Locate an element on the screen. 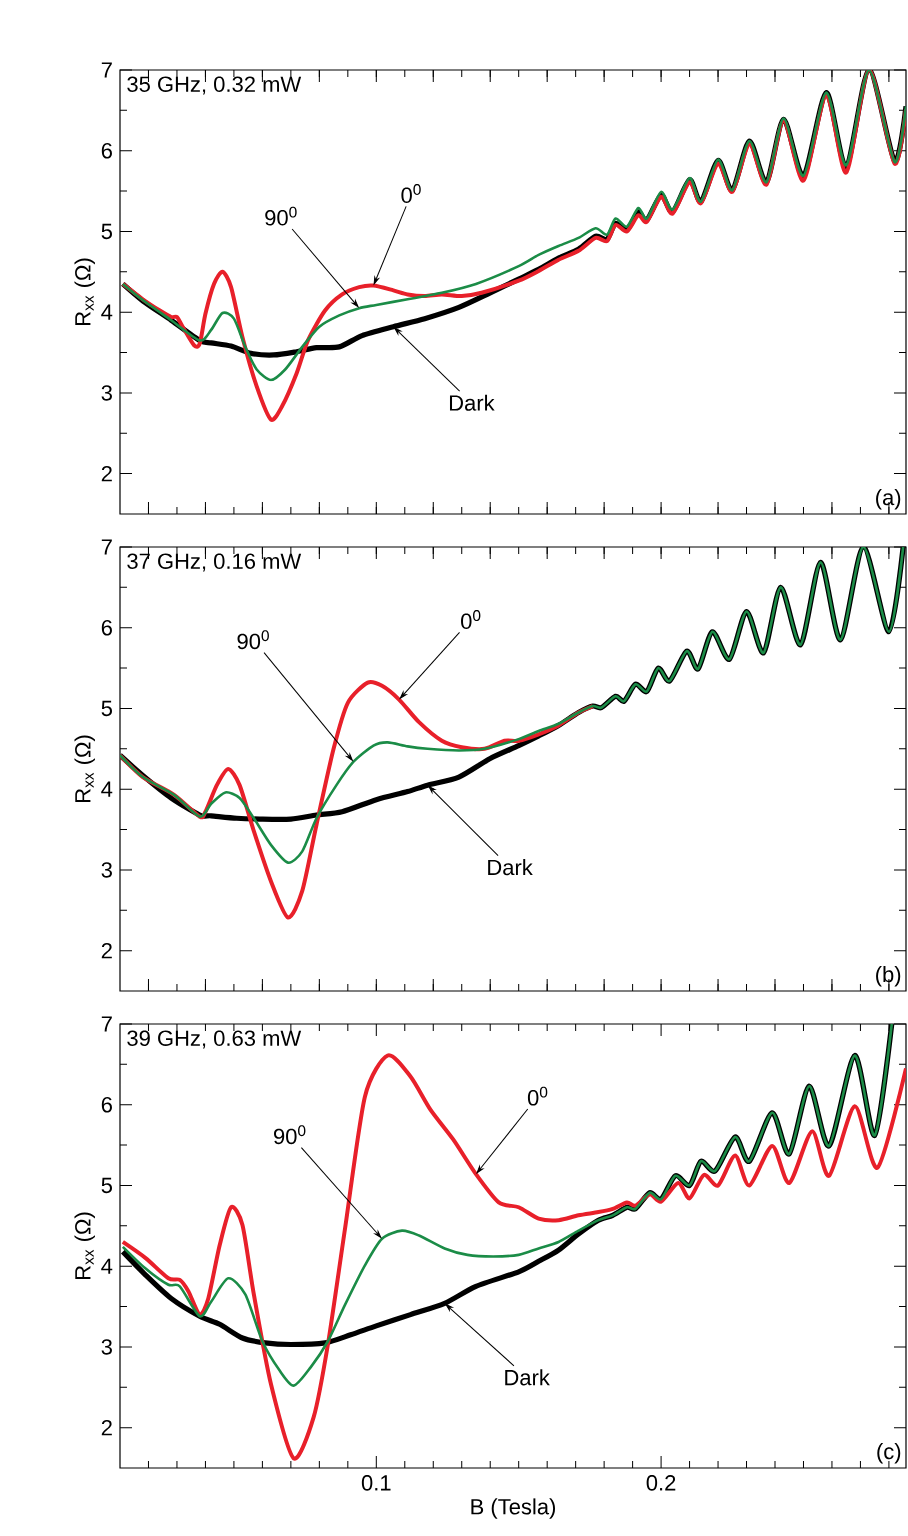 This screenshot has height=1536, width=908. annotation: (c) is located at coordinates (889, 1453).